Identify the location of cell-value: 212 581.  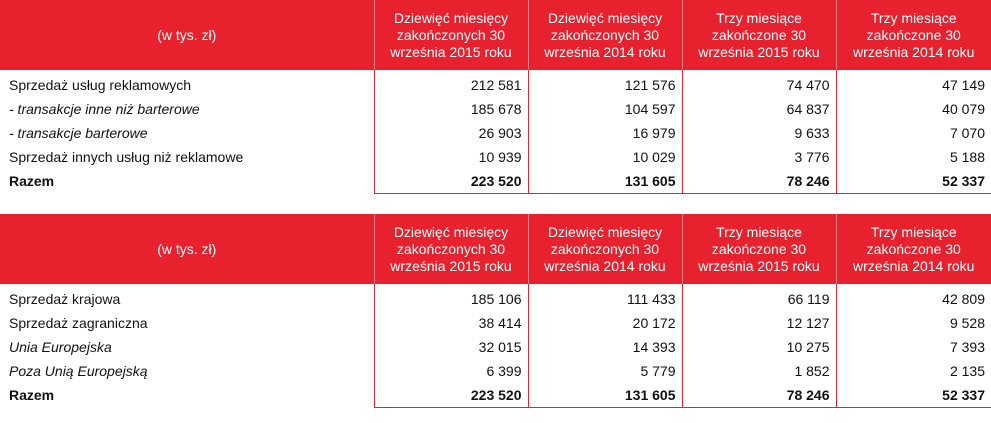
(451, 83).